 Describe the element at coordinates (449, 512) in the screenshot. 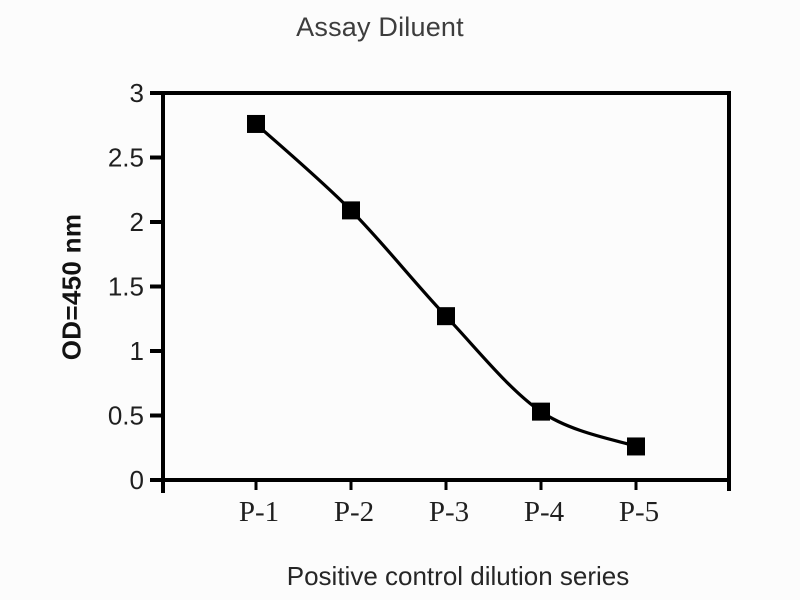

I see `x-tick-label: P-3` at that location.